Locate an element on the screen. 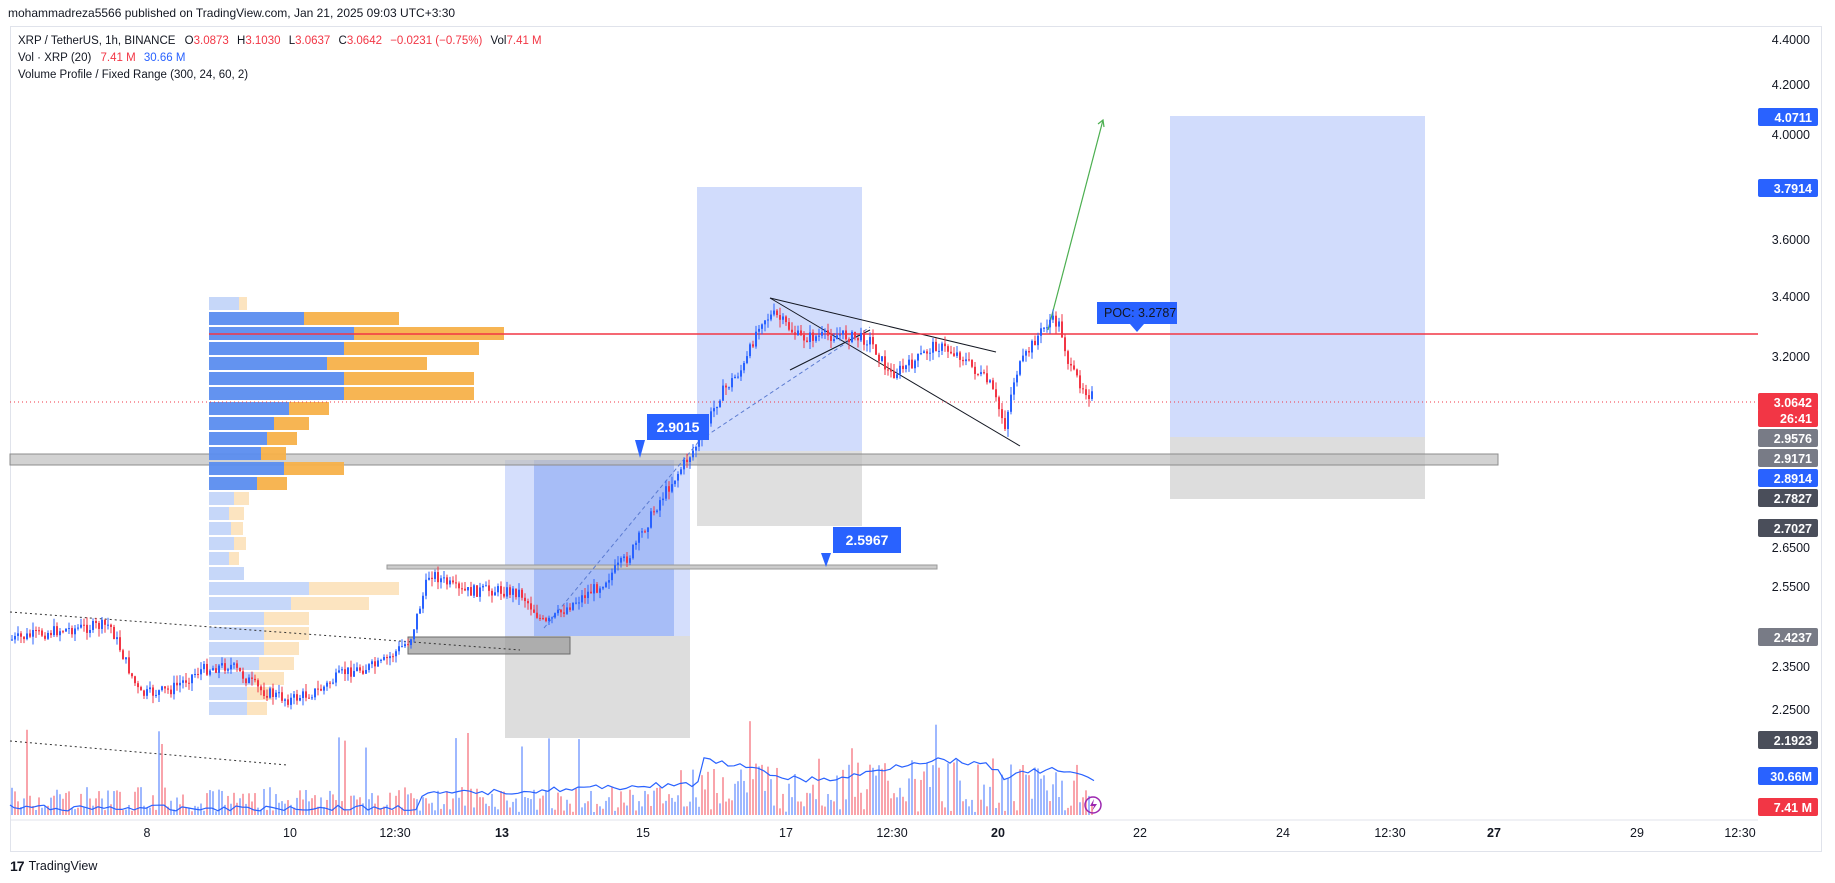 Image resolution: width=1835 pixels, height=883 pixels. price-tick-0: 4.4000 is located at coordinates (1791, 40).